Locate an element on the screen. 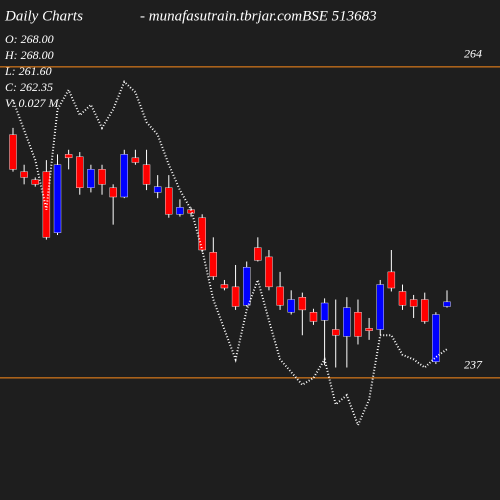 This screenshot has height=500, width=500. chart-subtitle: - munafasutrain.tbrjar.comBSE 513683 is located at coordinates (258, 16).